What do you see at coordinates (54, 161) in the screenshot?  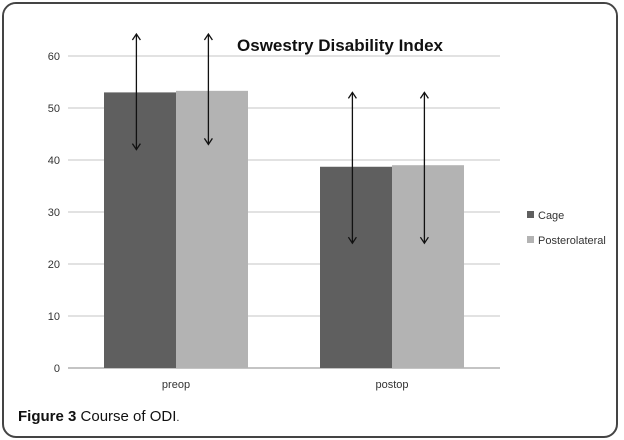 I see `y-tick-label: 40` at bounding box center [54, 161].